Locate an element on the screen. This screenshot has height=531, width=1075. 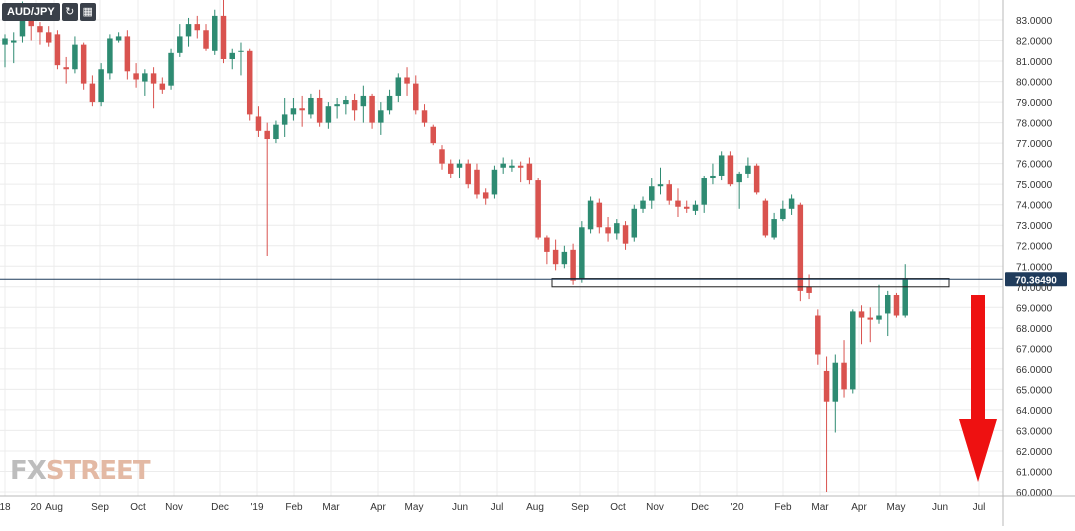
x-tick-label: Apr is located at coordinates (859, 507).